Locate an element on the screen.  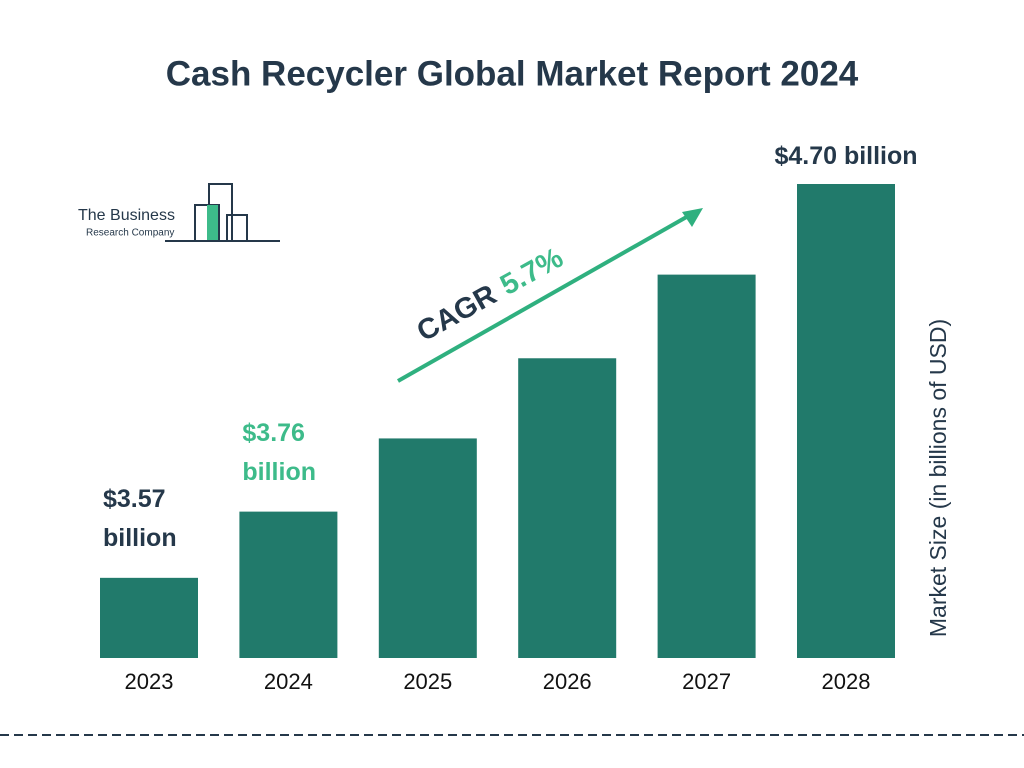
cagr-annotation: CAGR5.7% is located at coordinates (490, 294).